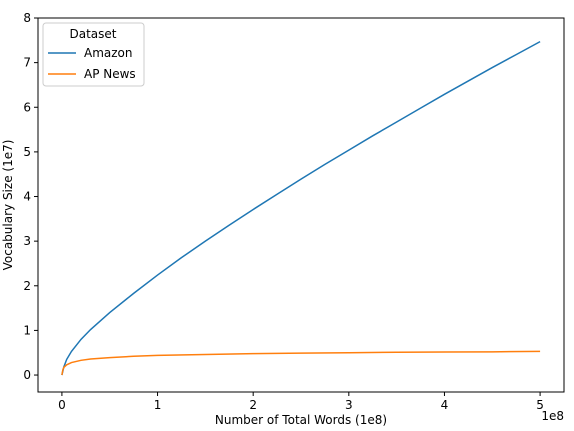  Describe the element at coordinates (540, 405) in the screenshot. I see `x-tick-label: 5` at that location.